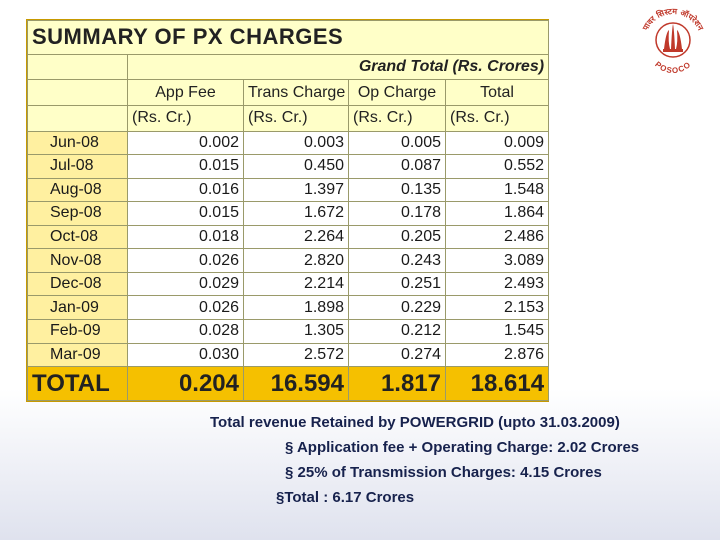 This screenshot has height=540, width=720. I want to click on op-charge-cell: 0.205, so click(397, 237).